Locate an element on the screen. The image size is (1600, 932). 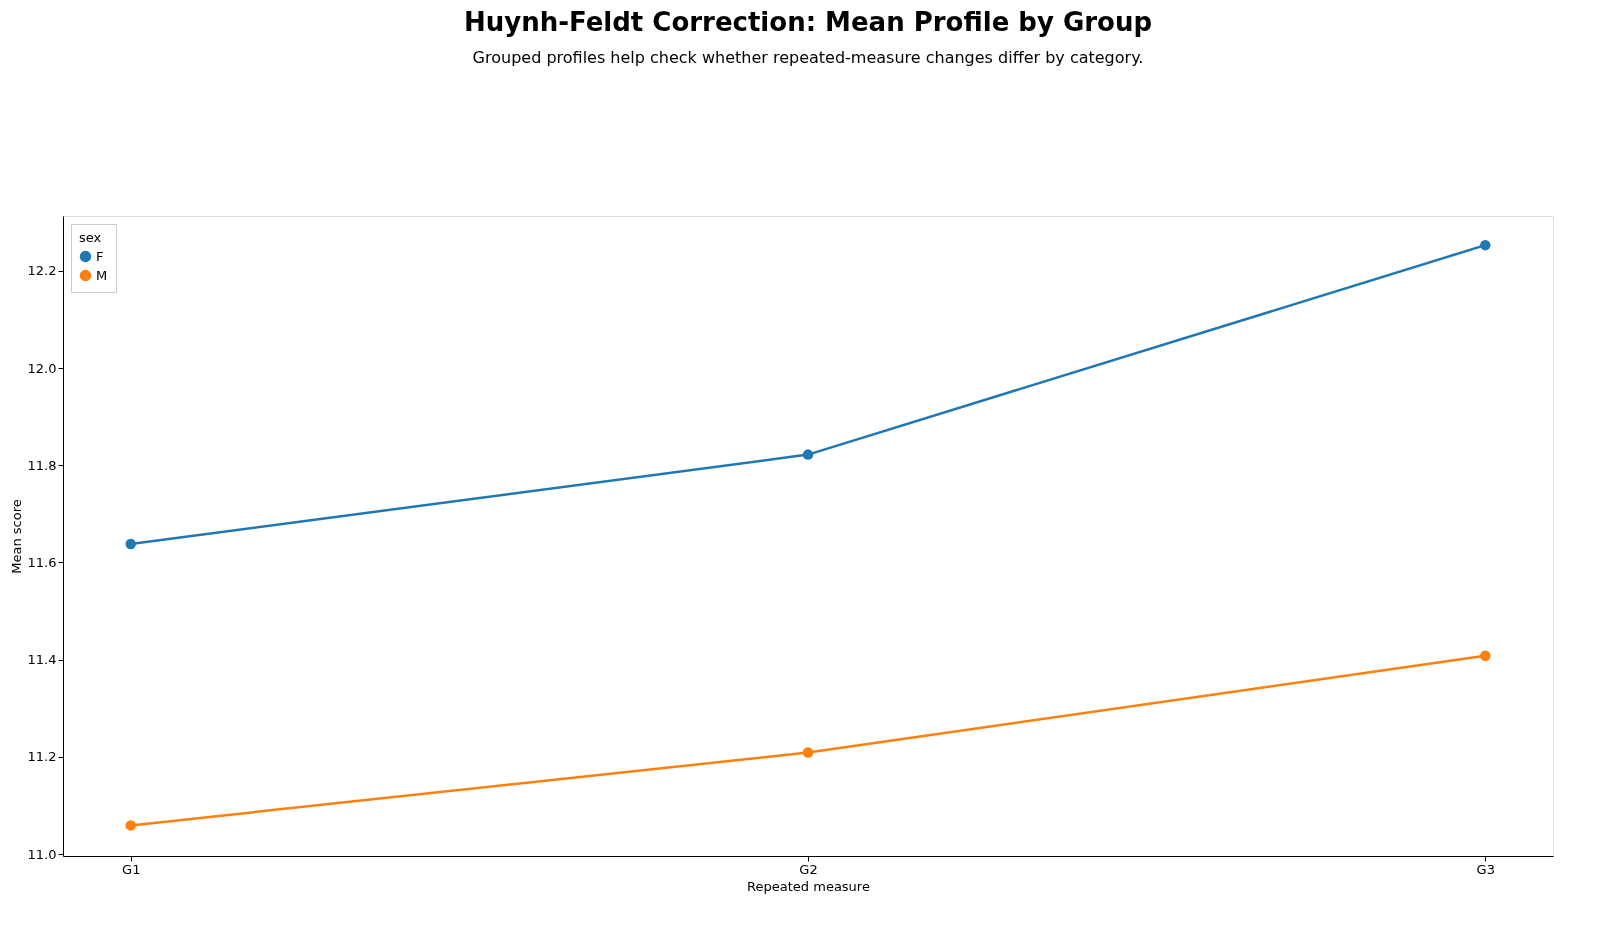
legend-label: M is located at coordinates (102, 275).